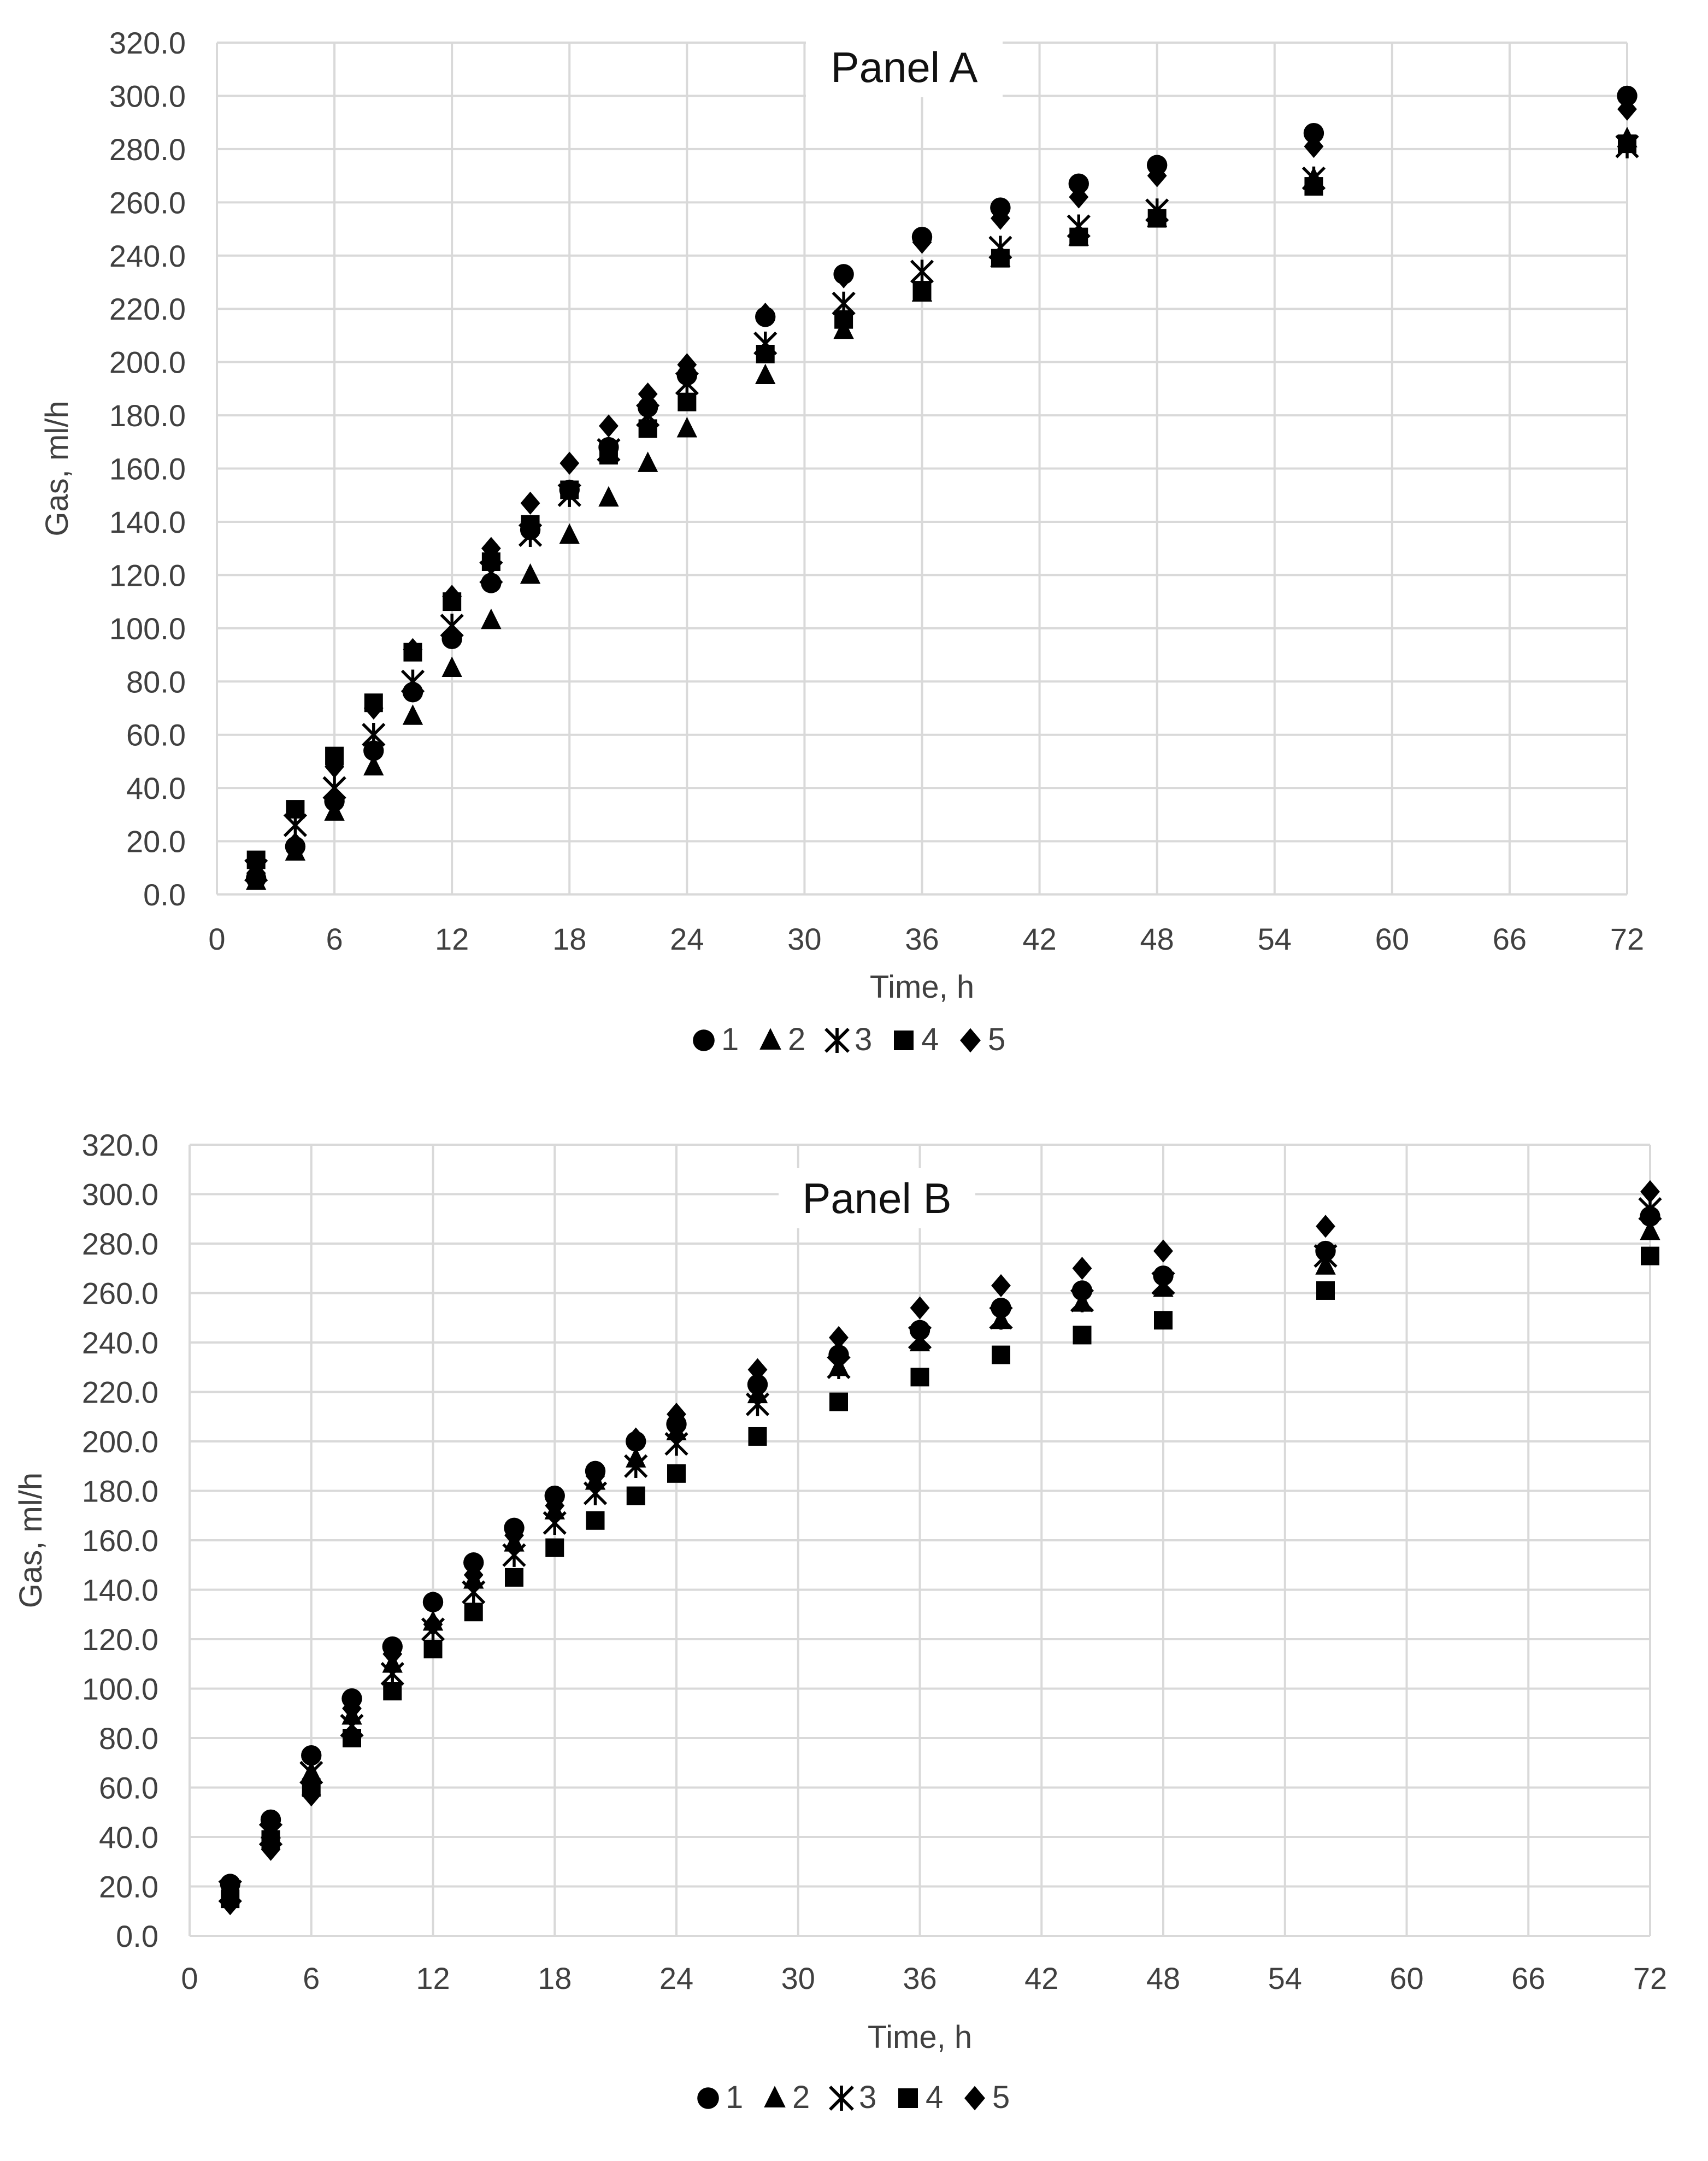  Describe the element at coordinates (920, 2037) in the screenshot. I see `panel-b-x-axis-title: Time, h` at that location.